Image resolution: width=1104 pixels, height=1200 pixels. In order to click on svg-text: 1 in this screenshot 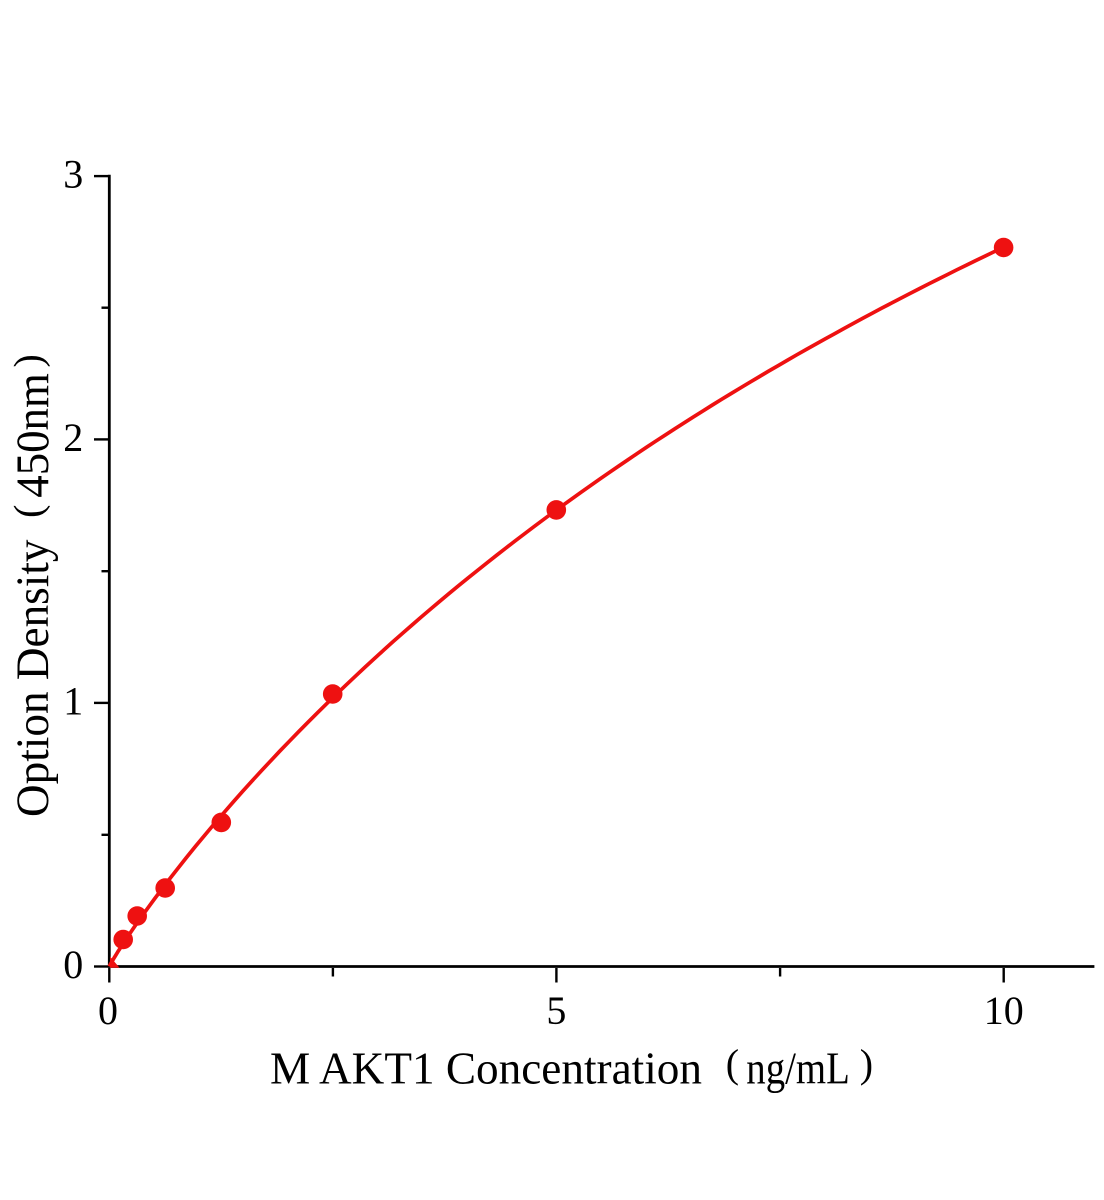, I will do `click(73, 700)`.